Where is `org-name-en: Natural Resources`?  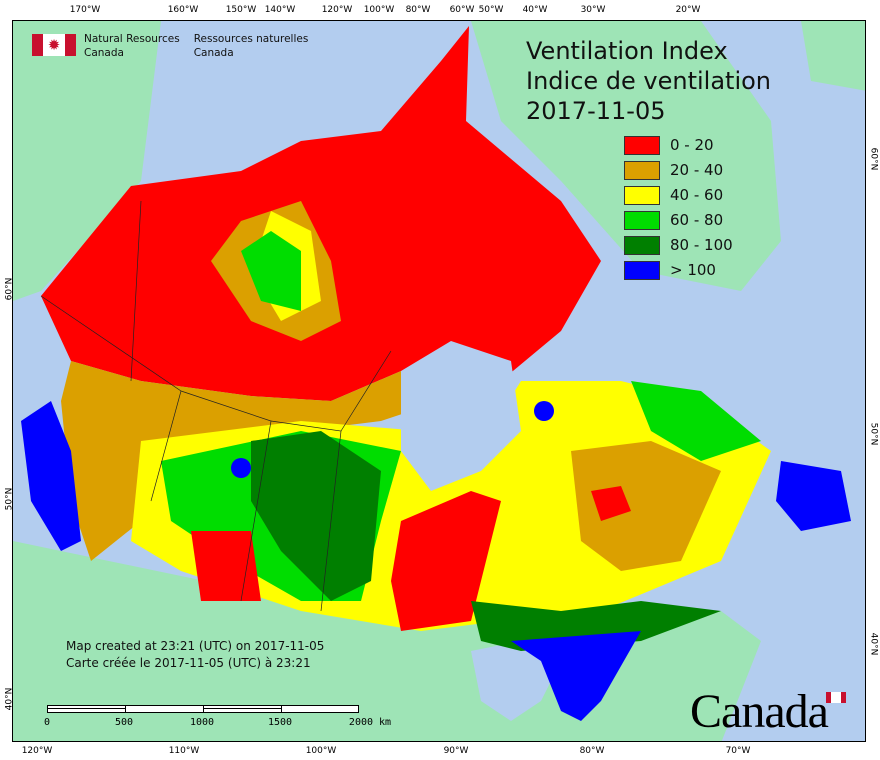 org-name-en: Natural Resources is located at coordinates (132, 39).